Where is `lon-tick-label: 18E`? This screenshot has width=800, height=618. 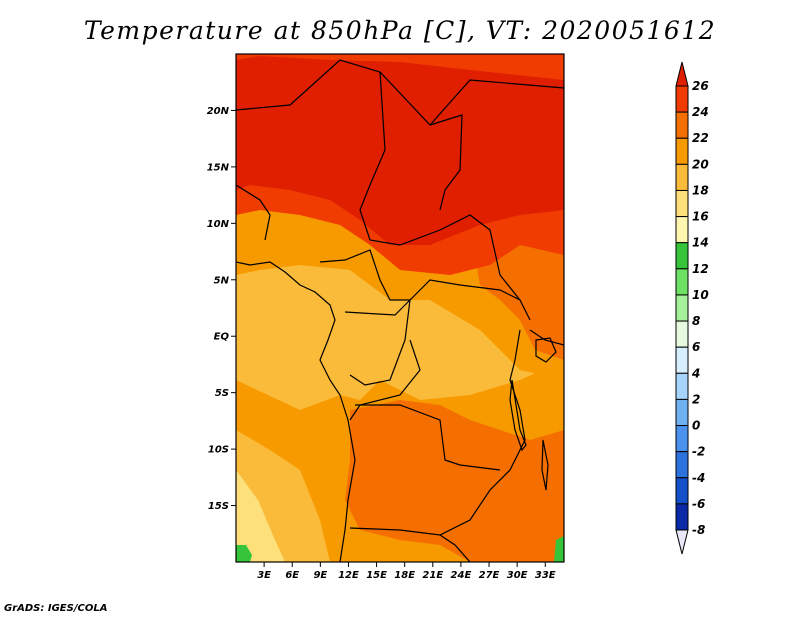
lon-tick-label: 18E is located at coordinates (404, 575).